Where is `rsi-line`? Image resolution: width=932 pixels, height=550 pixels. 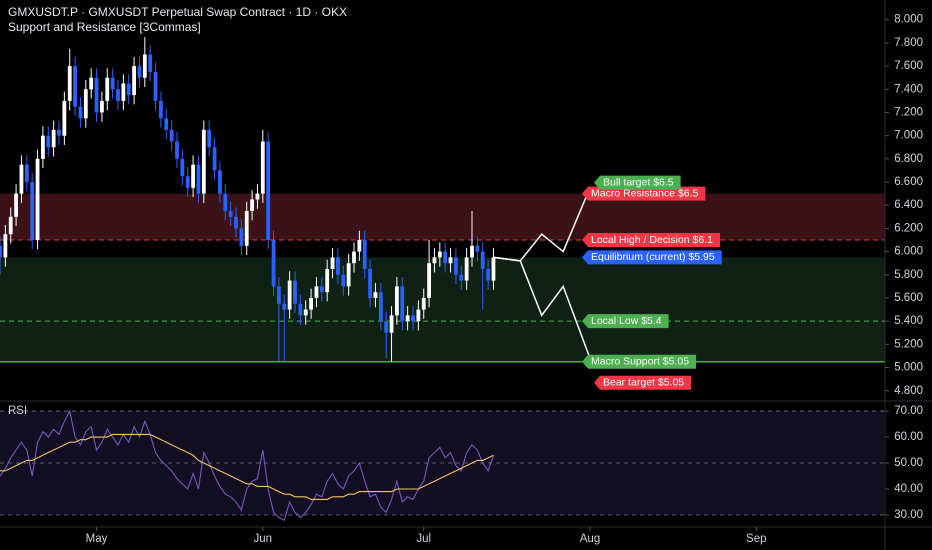
rsi-line is located at coordinates (247, 465).